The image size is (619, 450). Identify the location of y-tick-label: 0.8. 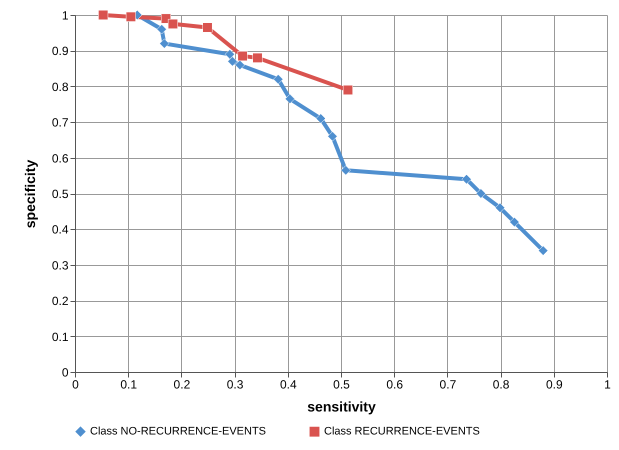
(60, 87).